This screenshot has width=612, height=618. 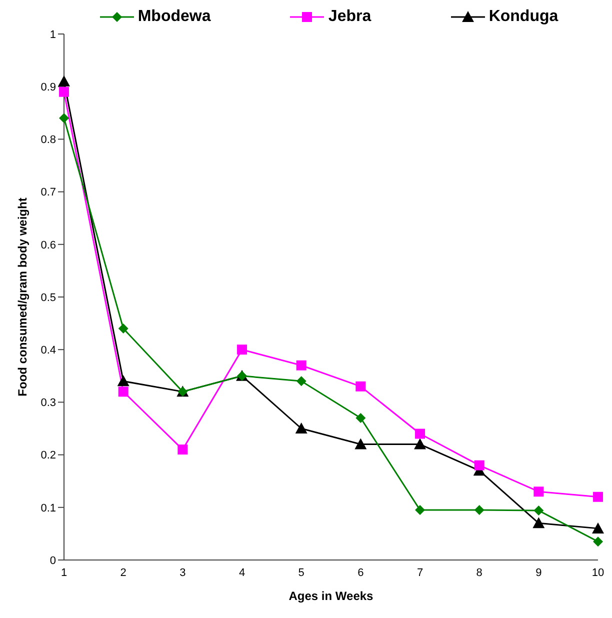 What do you see at coordinates (48, 88) in the screenshot?
I see `y-tick-label: 0.9` at bounding box center [48, 88].